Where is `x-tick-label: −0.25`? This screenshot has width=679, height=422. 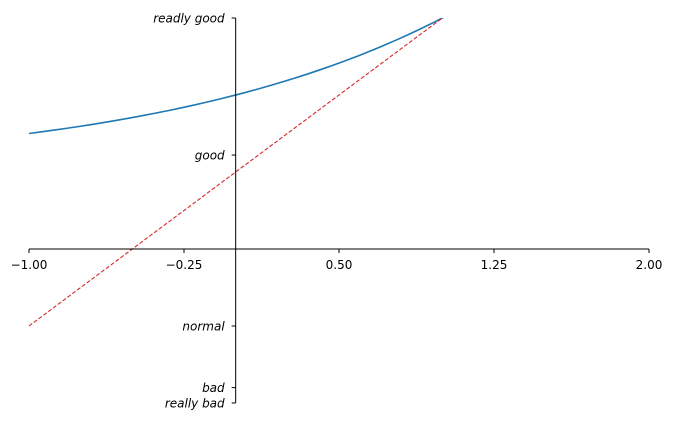
x-tick-label: −0.25 is located at coordinates (184, 265).